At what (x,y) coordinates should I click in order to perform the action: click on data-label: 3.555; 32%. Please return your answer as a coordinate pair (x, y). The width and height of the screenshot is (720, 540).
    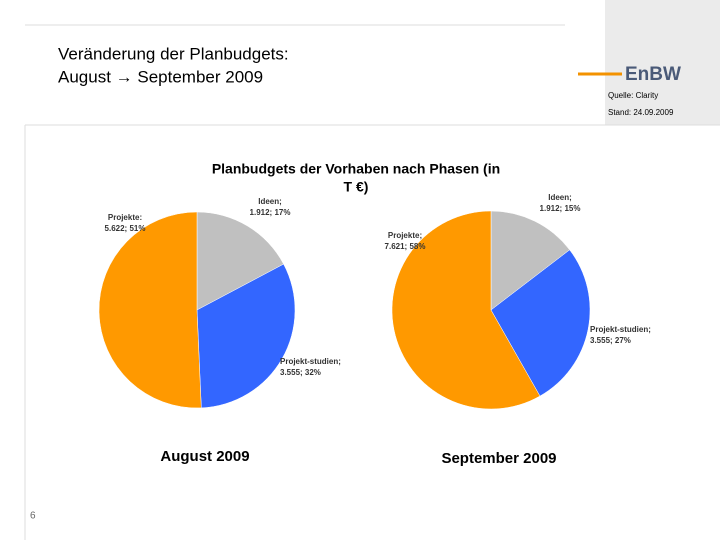
    Looking at the image, I should click on (300, 372).